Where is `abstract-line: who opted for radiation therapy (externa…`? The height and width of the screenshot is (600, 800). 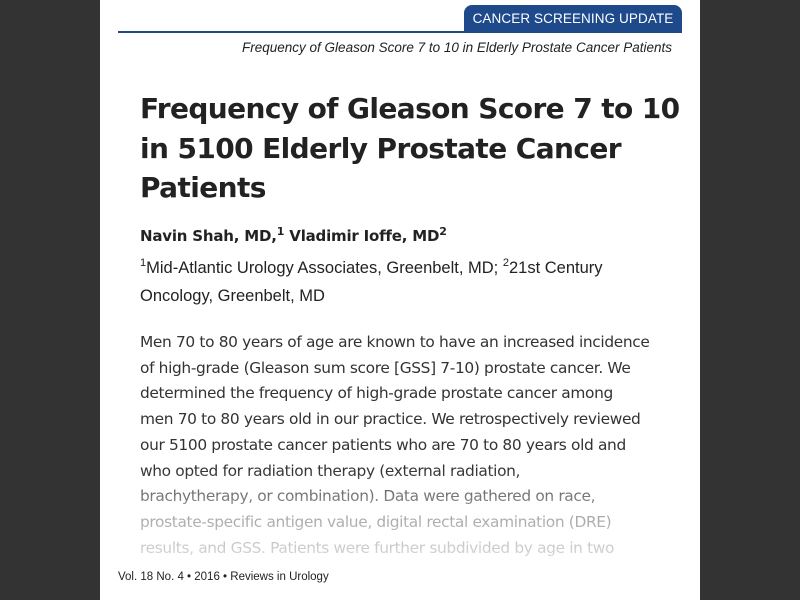
abstract-line: who opted for radiation therapy (externa… is located at coordinates (330, 470).